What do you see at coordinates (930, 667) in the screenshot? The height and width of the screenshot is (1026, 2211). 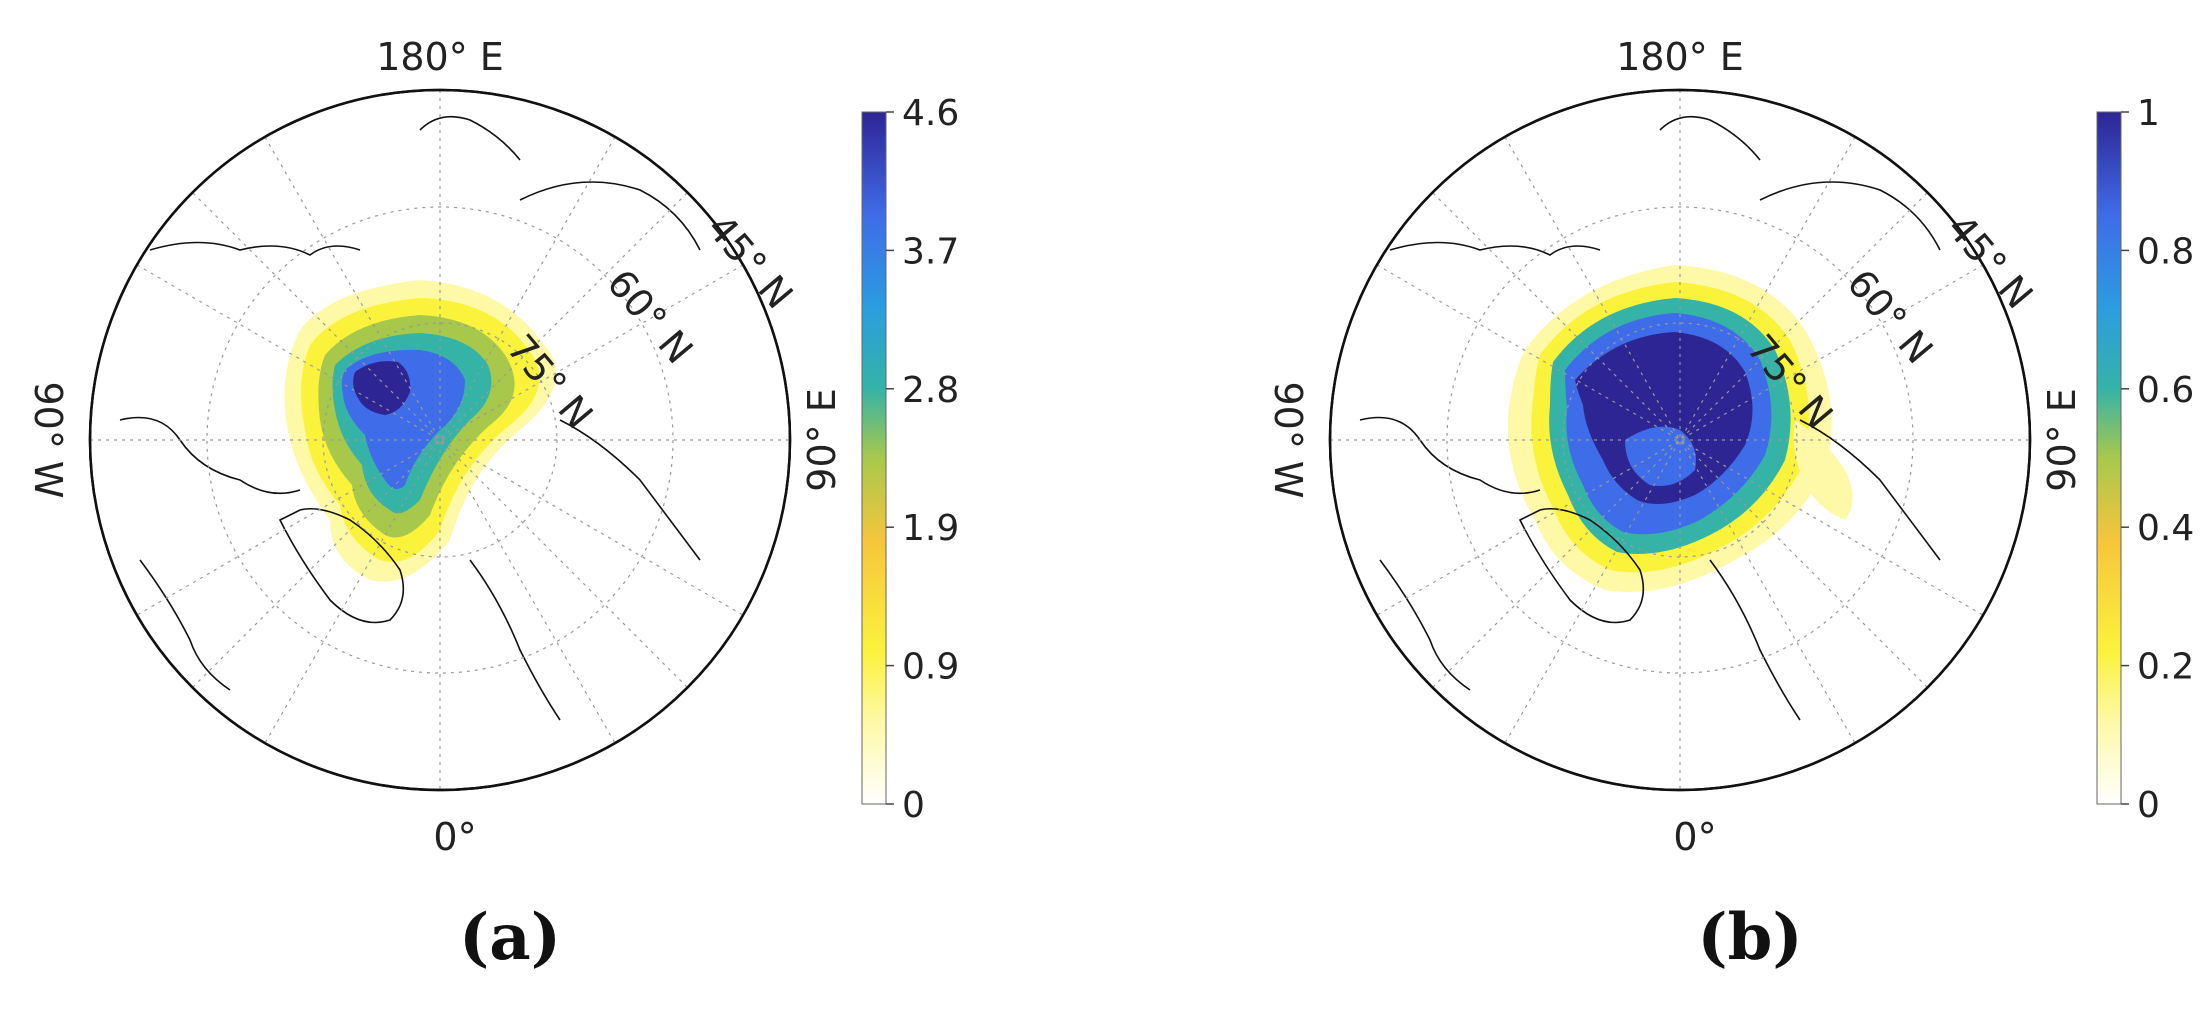 I see `colorbar-tick-label: 0.9` at bounding box center [930, 667].